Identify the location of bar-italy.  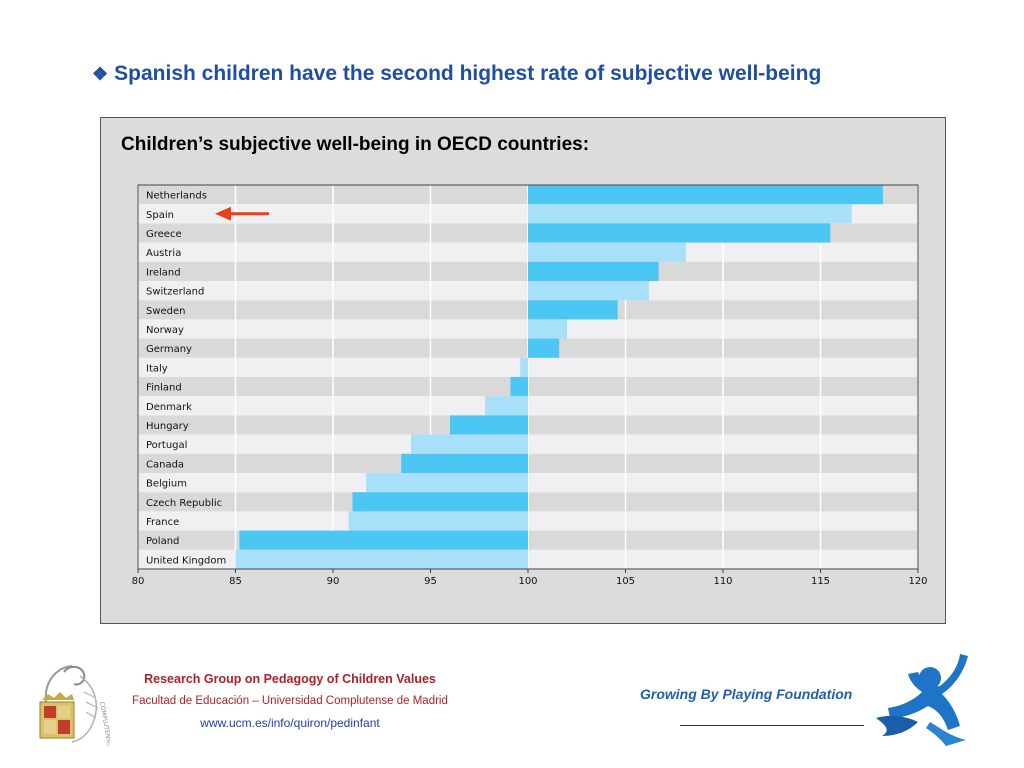
(524, 367).